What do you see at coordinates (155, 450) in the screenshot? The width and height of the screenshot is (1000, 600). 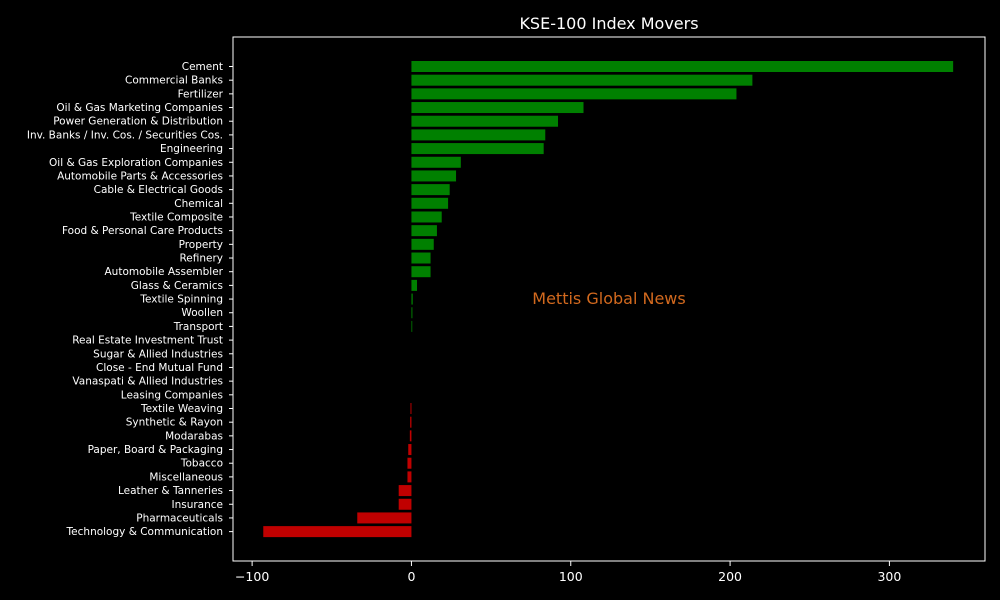 I see `category-label: Paper, Board & Packaging` at bounding box center [155, 450].